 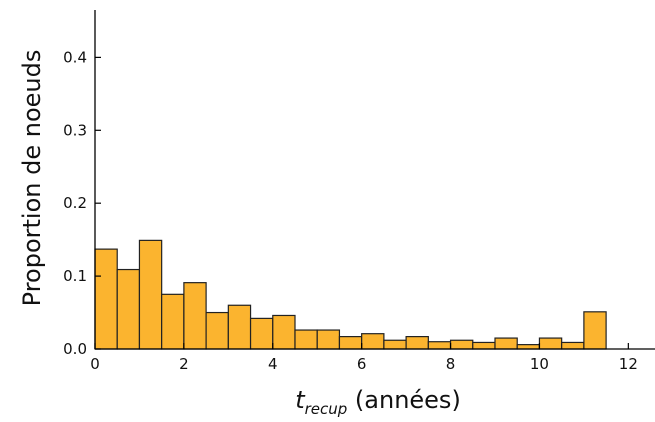 I want to click on y-tick-label-3: 0.3, so click(x=75, y=130).